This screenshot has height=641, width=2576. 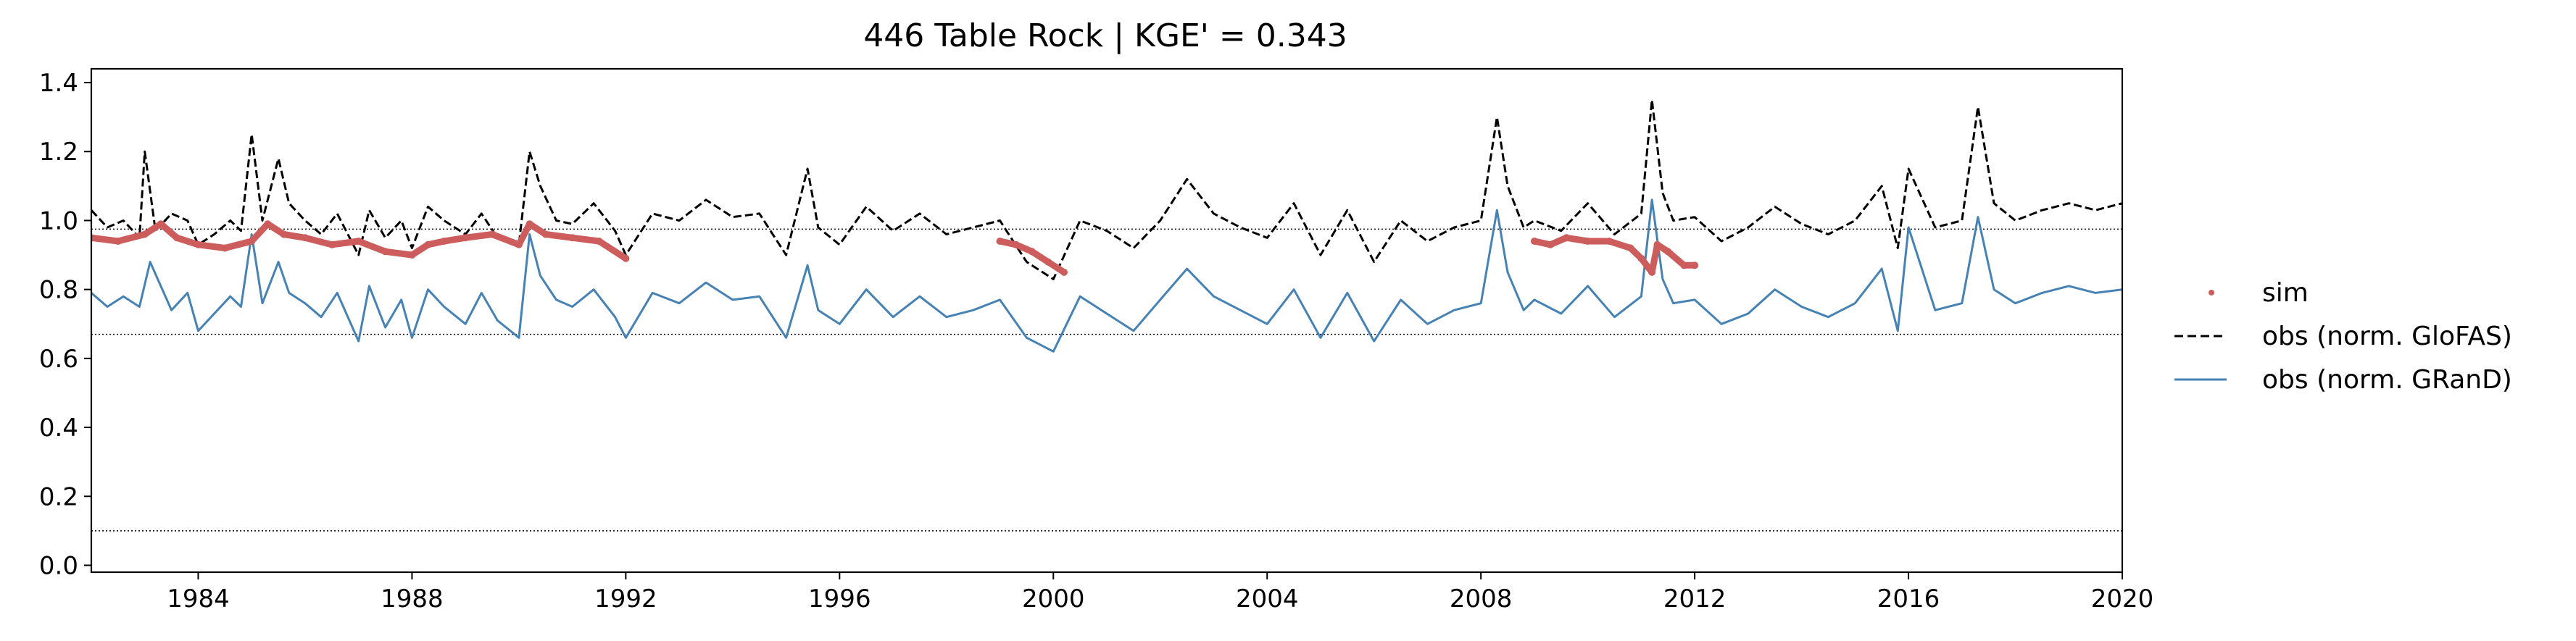 I want to click on y-axis: 0.0 0.2 0.4 0.6 0.8 1.0 1.2 1.4, so click(x=65, y=324).